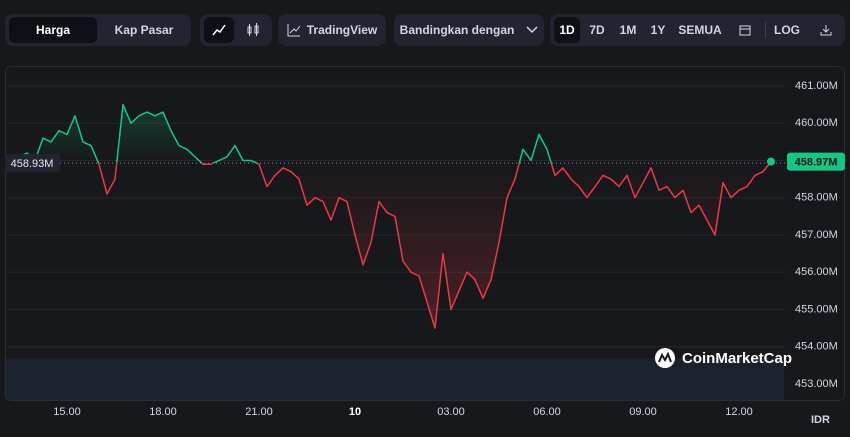  I want to click on x-tick-label: 10, so click(355, 412).